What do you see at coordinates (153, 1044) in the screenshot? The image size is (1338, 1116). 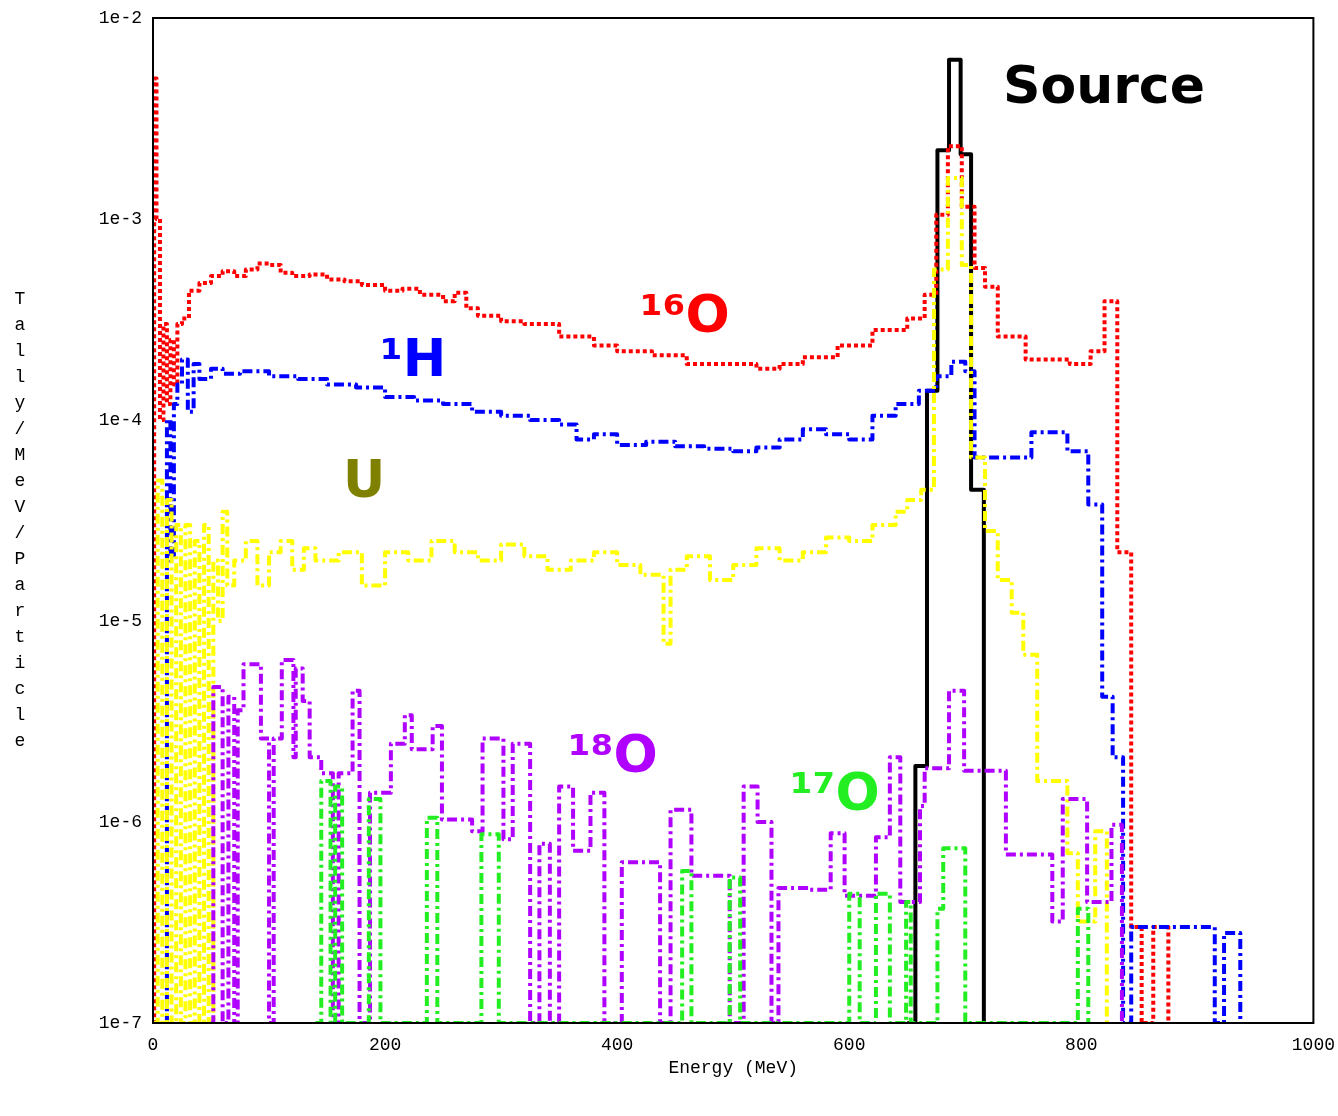 I see `x-tick-label: 0` at bounding box center [153, 1044].